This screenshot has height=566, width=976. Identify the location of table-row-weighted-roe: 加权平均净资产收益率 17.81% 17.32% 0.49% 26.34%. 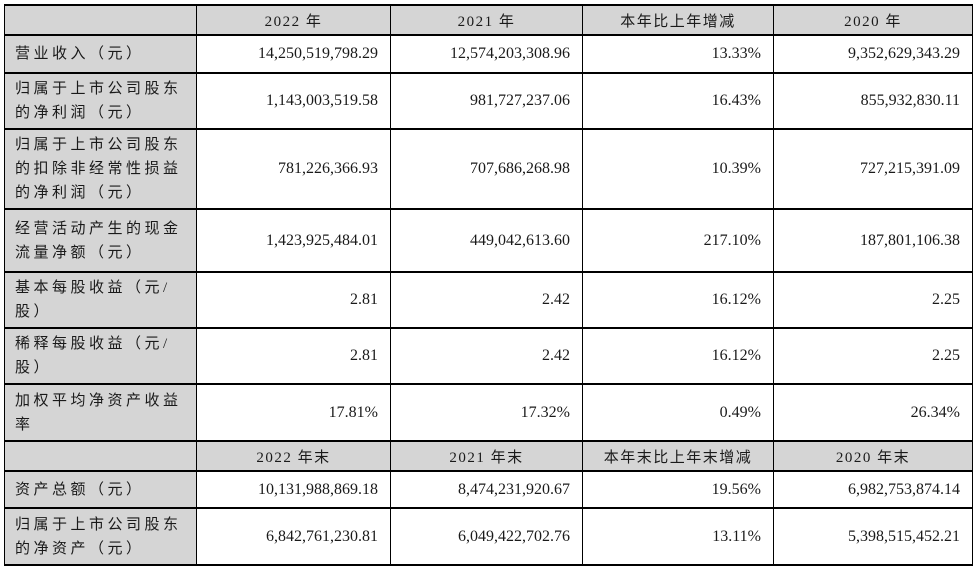
(488, 412).